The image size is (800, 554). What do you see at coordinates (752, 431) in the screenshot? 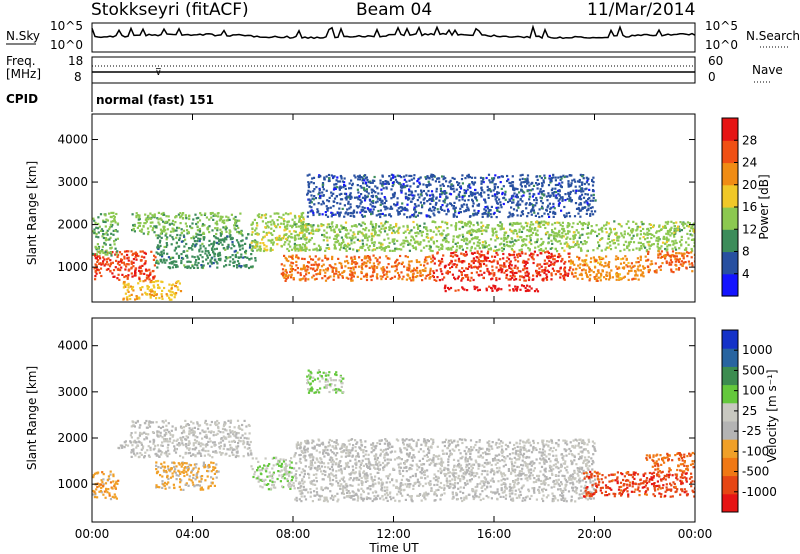
I see `cbar-tick-label-4: -25` at bounding box center [752, 431].